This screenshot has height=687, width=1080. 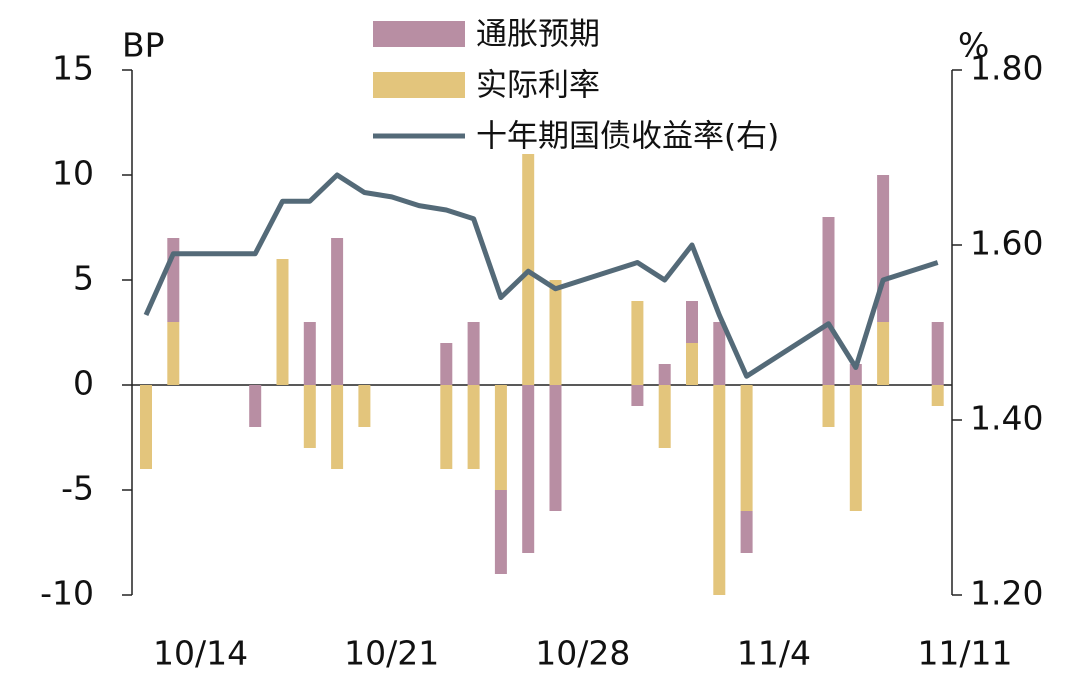 I want to click on x-tick-label: 10/21, so click(x=391, y=653).